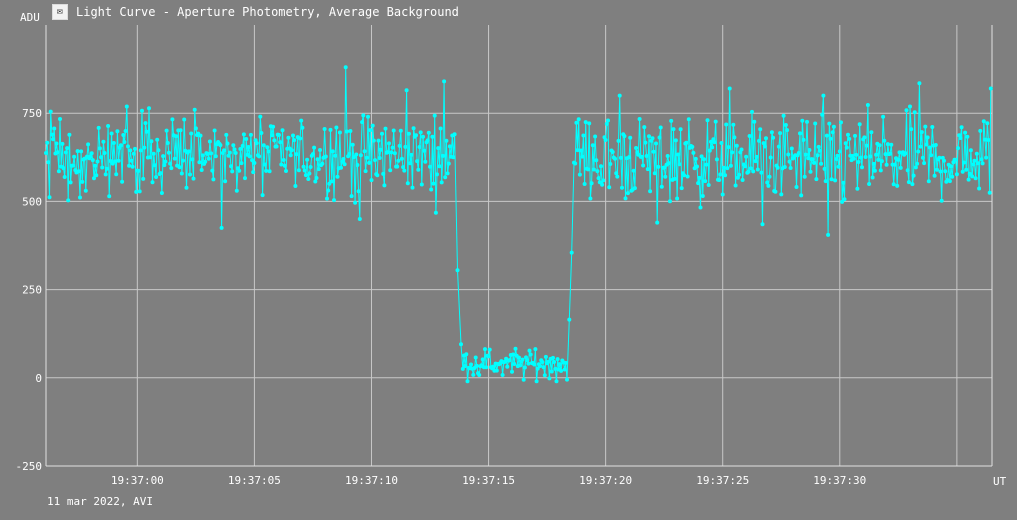 Image resolution: width=1017 pixels, height=520 pixels. Describe the element at coordinates (60, 12) in the screenshot. I see `light-curve-app-icon: ✉` at that location.